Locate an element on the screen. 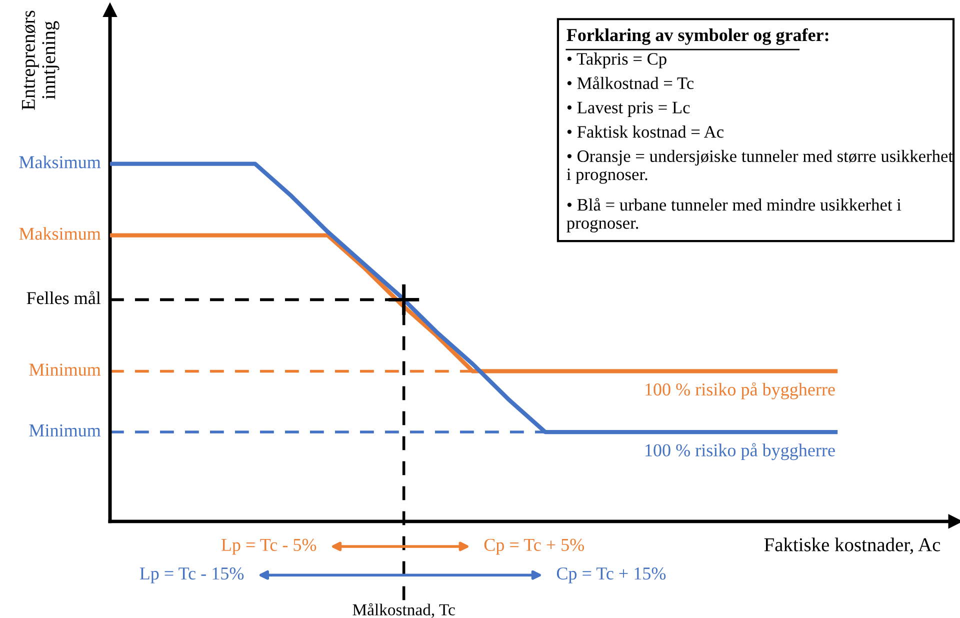  text: • Målkostnad = Tc is located at coordinates (630, 83).